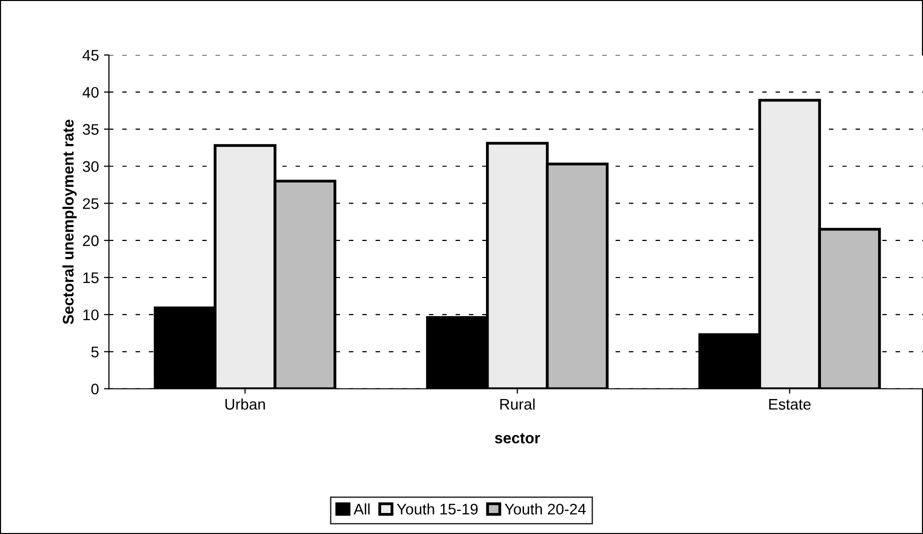 The height and width of the screenshot is (534, 923). I want to click on y-tick-label: 45, so click(90, 55).